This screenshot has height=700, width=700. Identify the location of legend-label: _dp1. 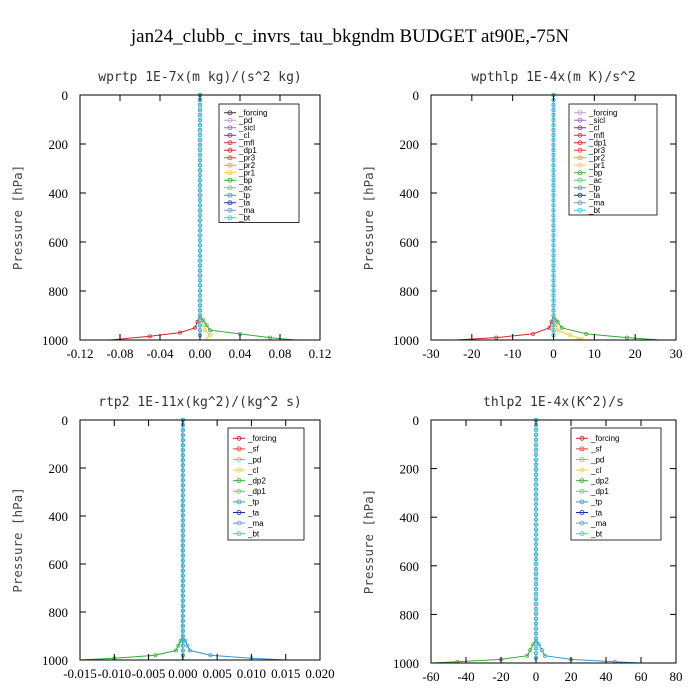
(599, 491).